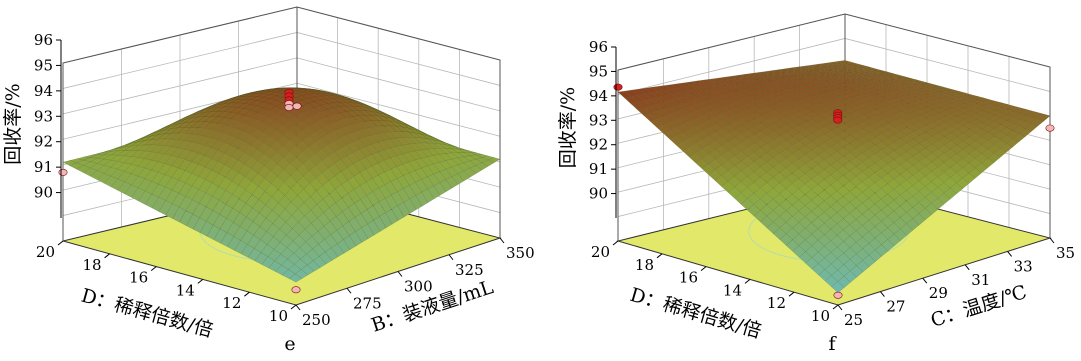 The image size is (1081, 361). What do you see at coordinates (938, 293) in the screenshot?
I see `panel-f-x-tick-label: 29` at bounding box center [938, 293].